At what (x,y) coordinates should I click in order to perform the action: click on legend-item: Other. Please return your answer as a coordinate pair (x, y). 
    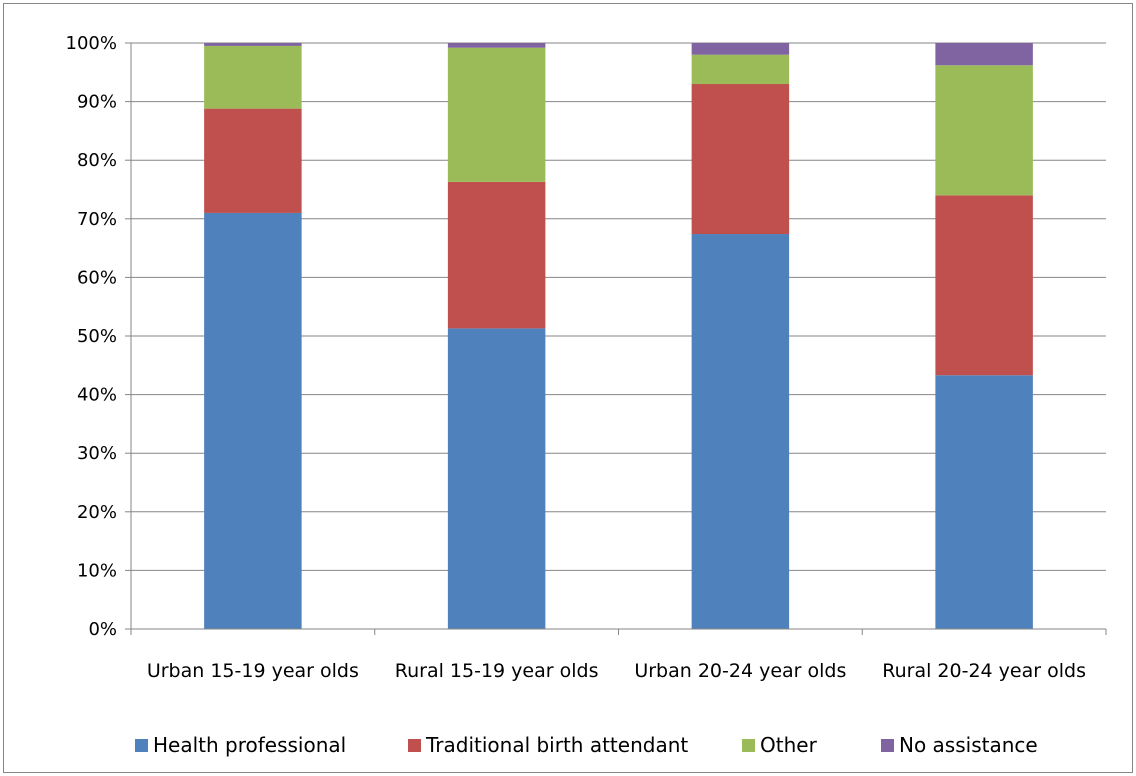
    Looking at the image, I should click on (780, 745).